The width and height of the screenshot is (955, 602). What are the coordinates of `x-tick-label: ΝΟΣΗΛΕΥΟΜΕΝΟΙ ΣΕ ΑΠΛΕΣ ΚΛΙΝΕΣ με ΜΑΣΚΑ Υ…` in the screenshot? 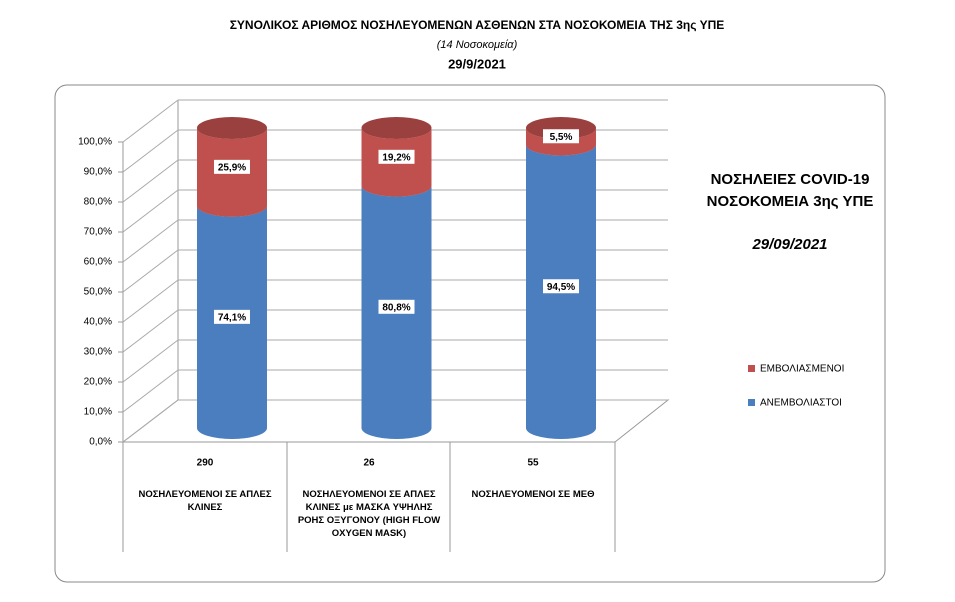 It's located at (369, 514).